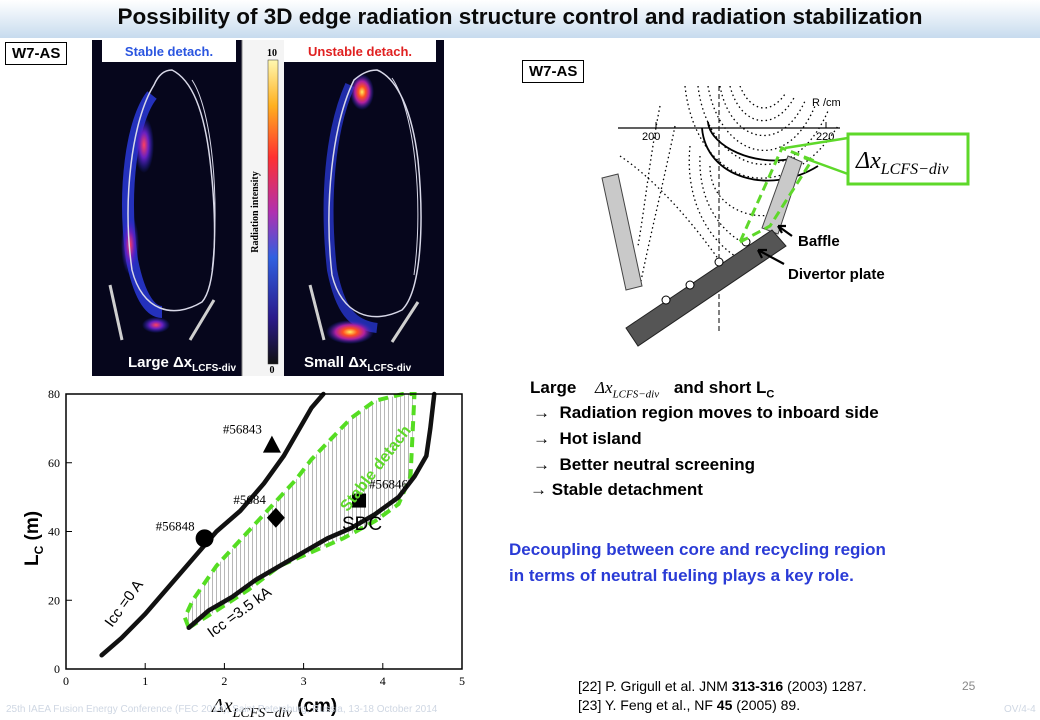 The image size is (1040, 720). I want to click on marker-triangle, so click(271, 444).